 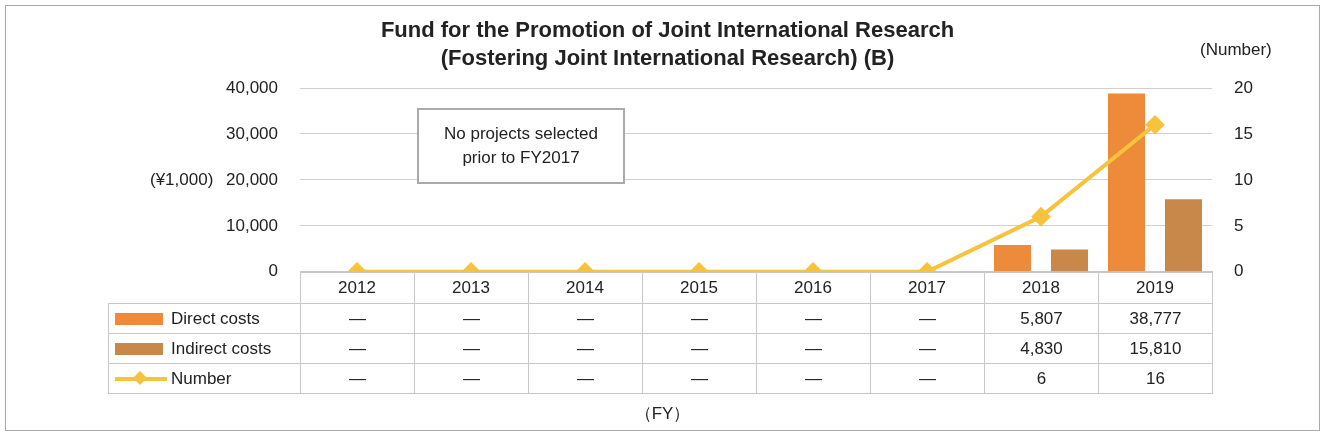 I want to click on text: （FY）, so click(x=662, y=414).